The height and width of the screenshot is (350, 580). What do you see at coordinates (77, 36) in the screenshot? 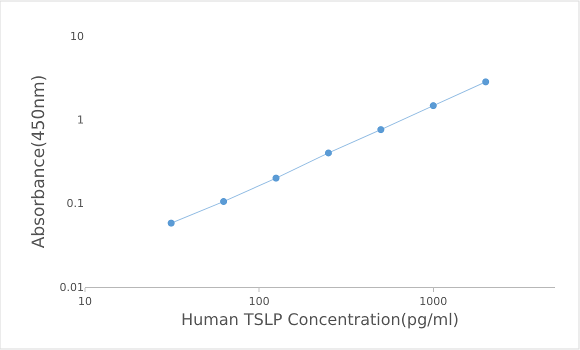
I see `y-tick-label: 10` at bounding box center [77, 36].